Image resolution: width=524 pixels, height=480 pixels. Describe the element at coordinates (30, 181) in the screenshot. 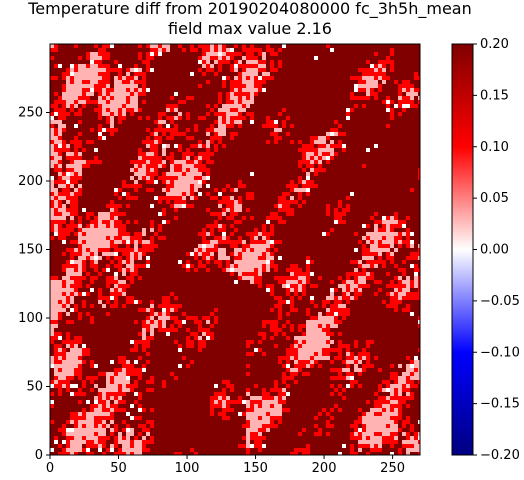

I see `y-tick-label: 200` at that location.